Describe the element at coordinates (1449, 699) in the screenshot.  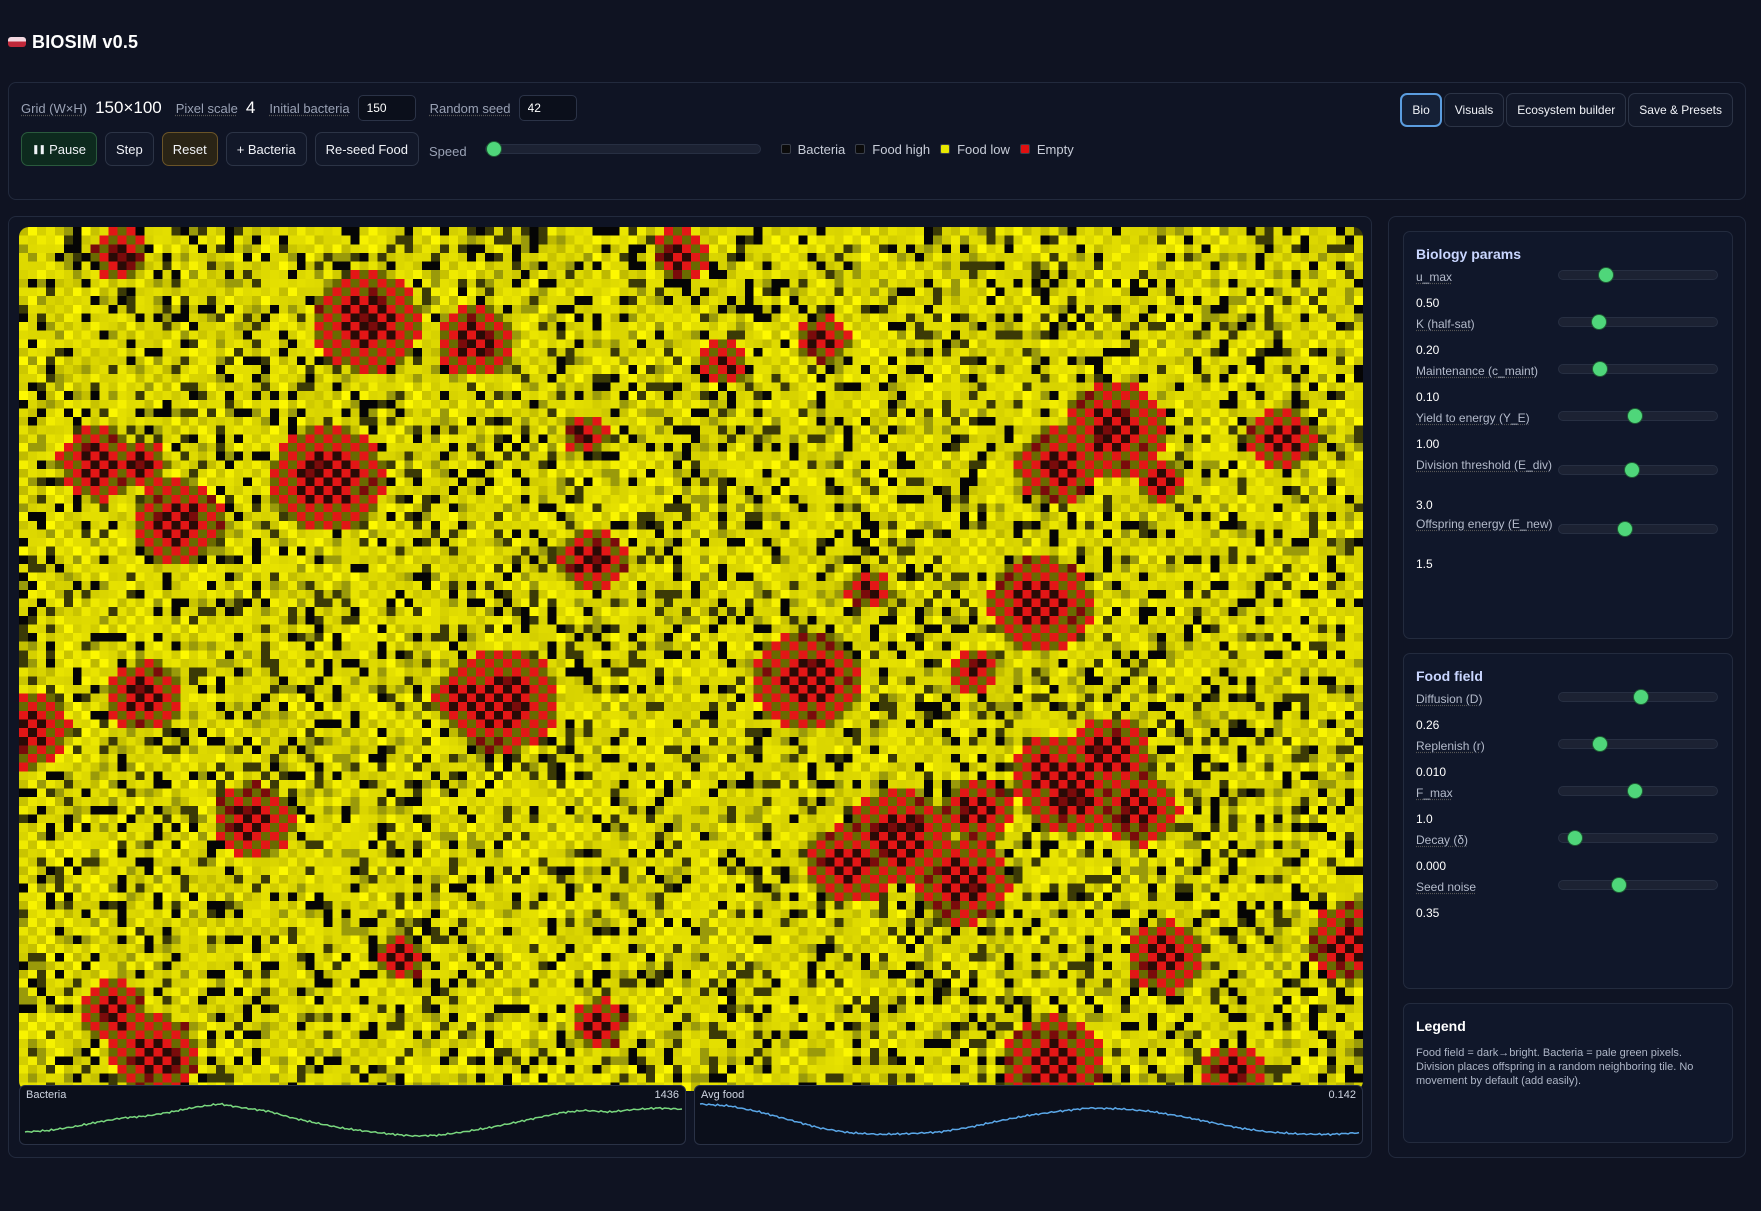
I see `param-label: Diffusion (D)` at that location.